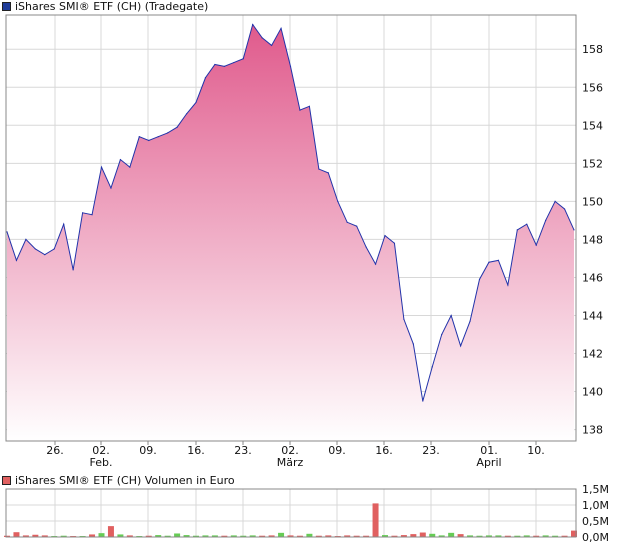 Image resolution: width=620 pixels, height=546 pixels. Describe the element at coordinates (196, 450) in the screenshot. I see `x-tick-label: 16.` at that location.